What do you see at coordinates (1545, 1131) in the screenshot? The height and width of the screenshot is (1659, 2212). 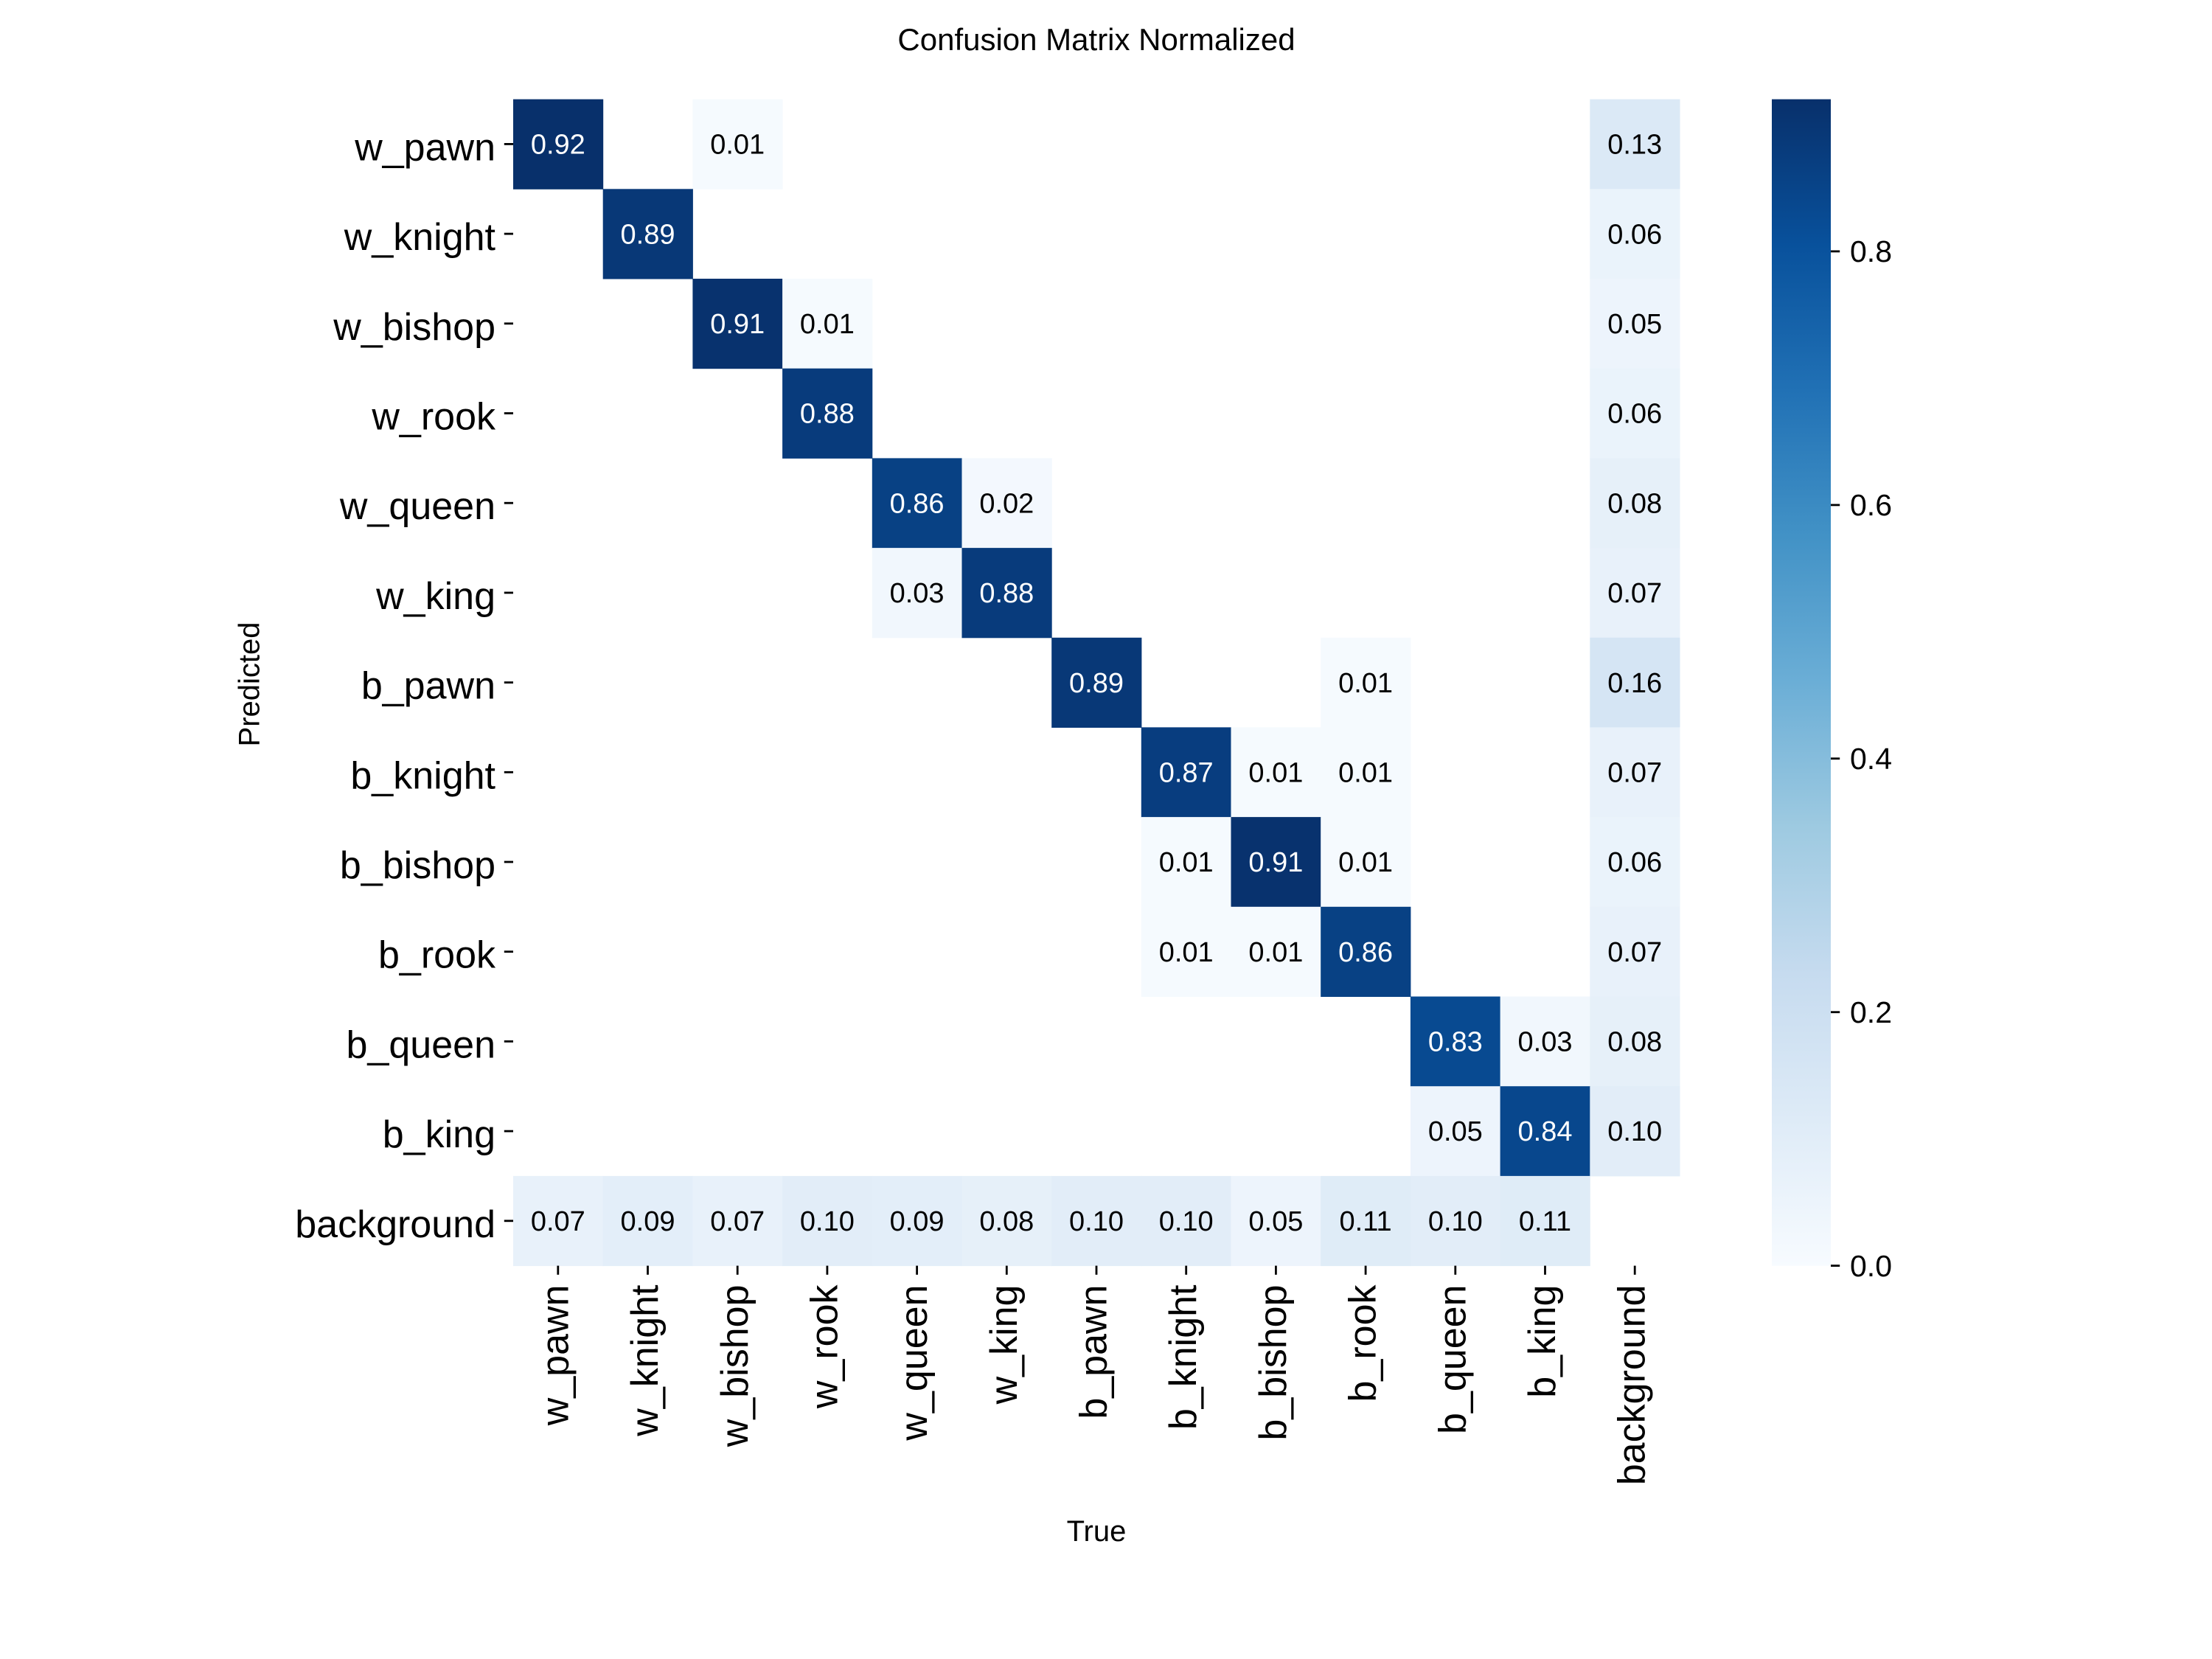 I see `svg-text: 0.84` at bounding box center [1545, 1131].